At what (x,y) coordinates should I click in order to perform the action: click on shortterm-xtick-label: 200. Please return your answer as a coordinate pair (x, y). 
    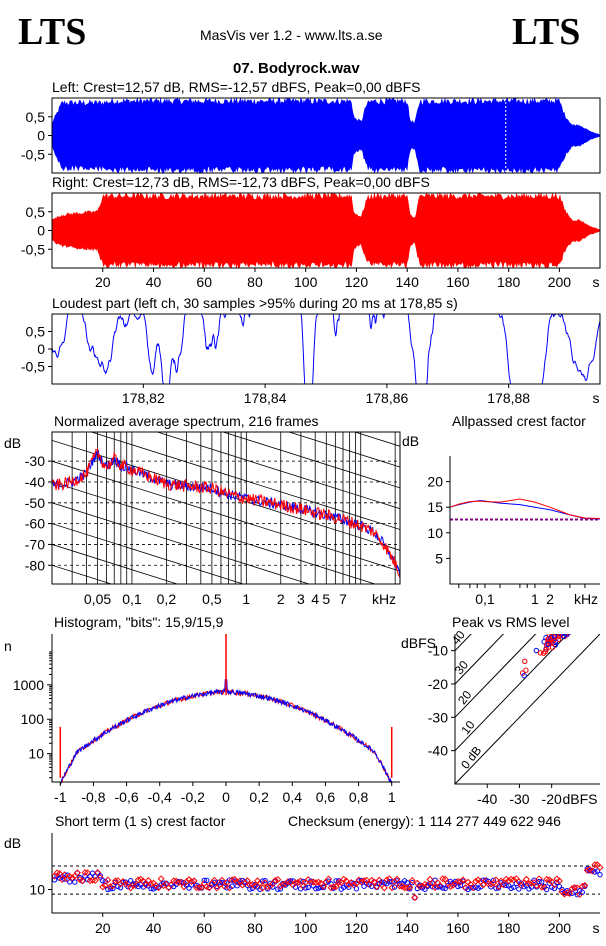
    Looking at the image, I should click on (560, 928).